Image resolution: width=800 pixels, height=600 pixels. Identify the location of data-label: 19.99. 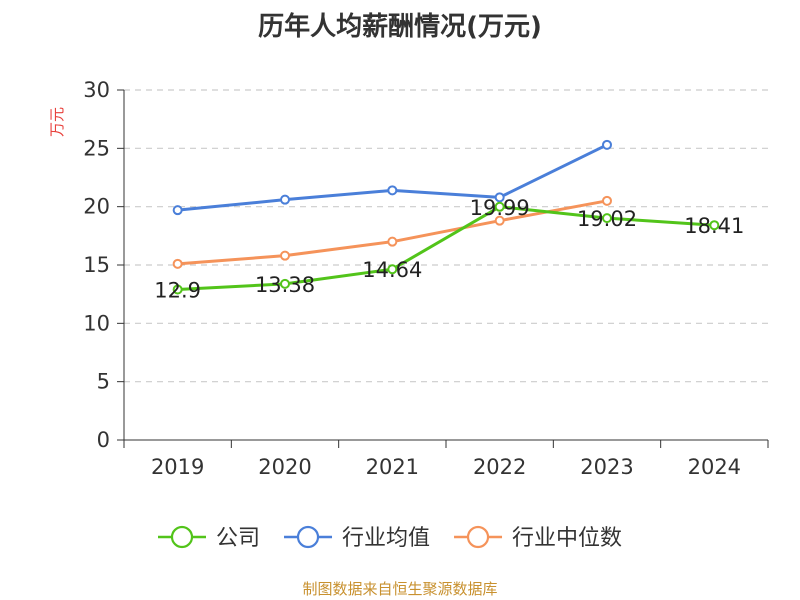
(500, 208).